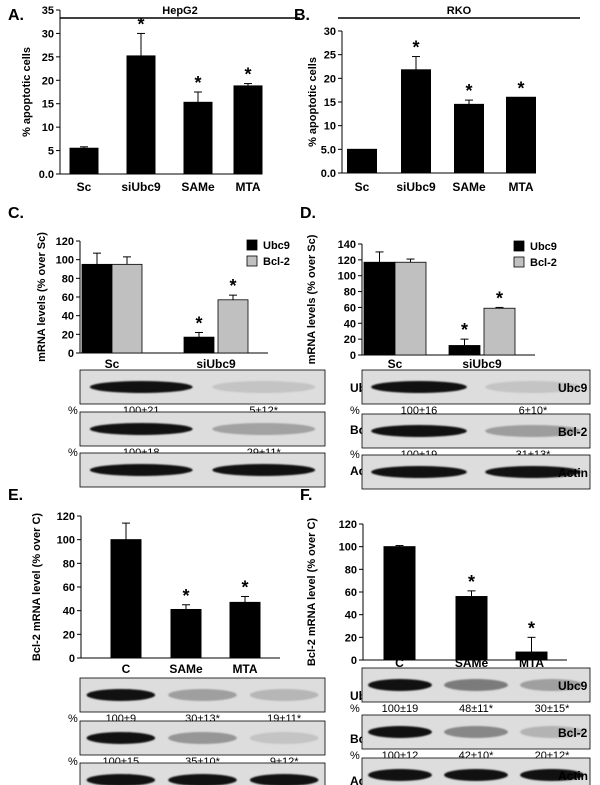 This screenshot has width=600, height=785. What do you see at coordinates (330, 103) in the screenshot?
I see `y-tick-label: 15` at bounding box center [330, 103].